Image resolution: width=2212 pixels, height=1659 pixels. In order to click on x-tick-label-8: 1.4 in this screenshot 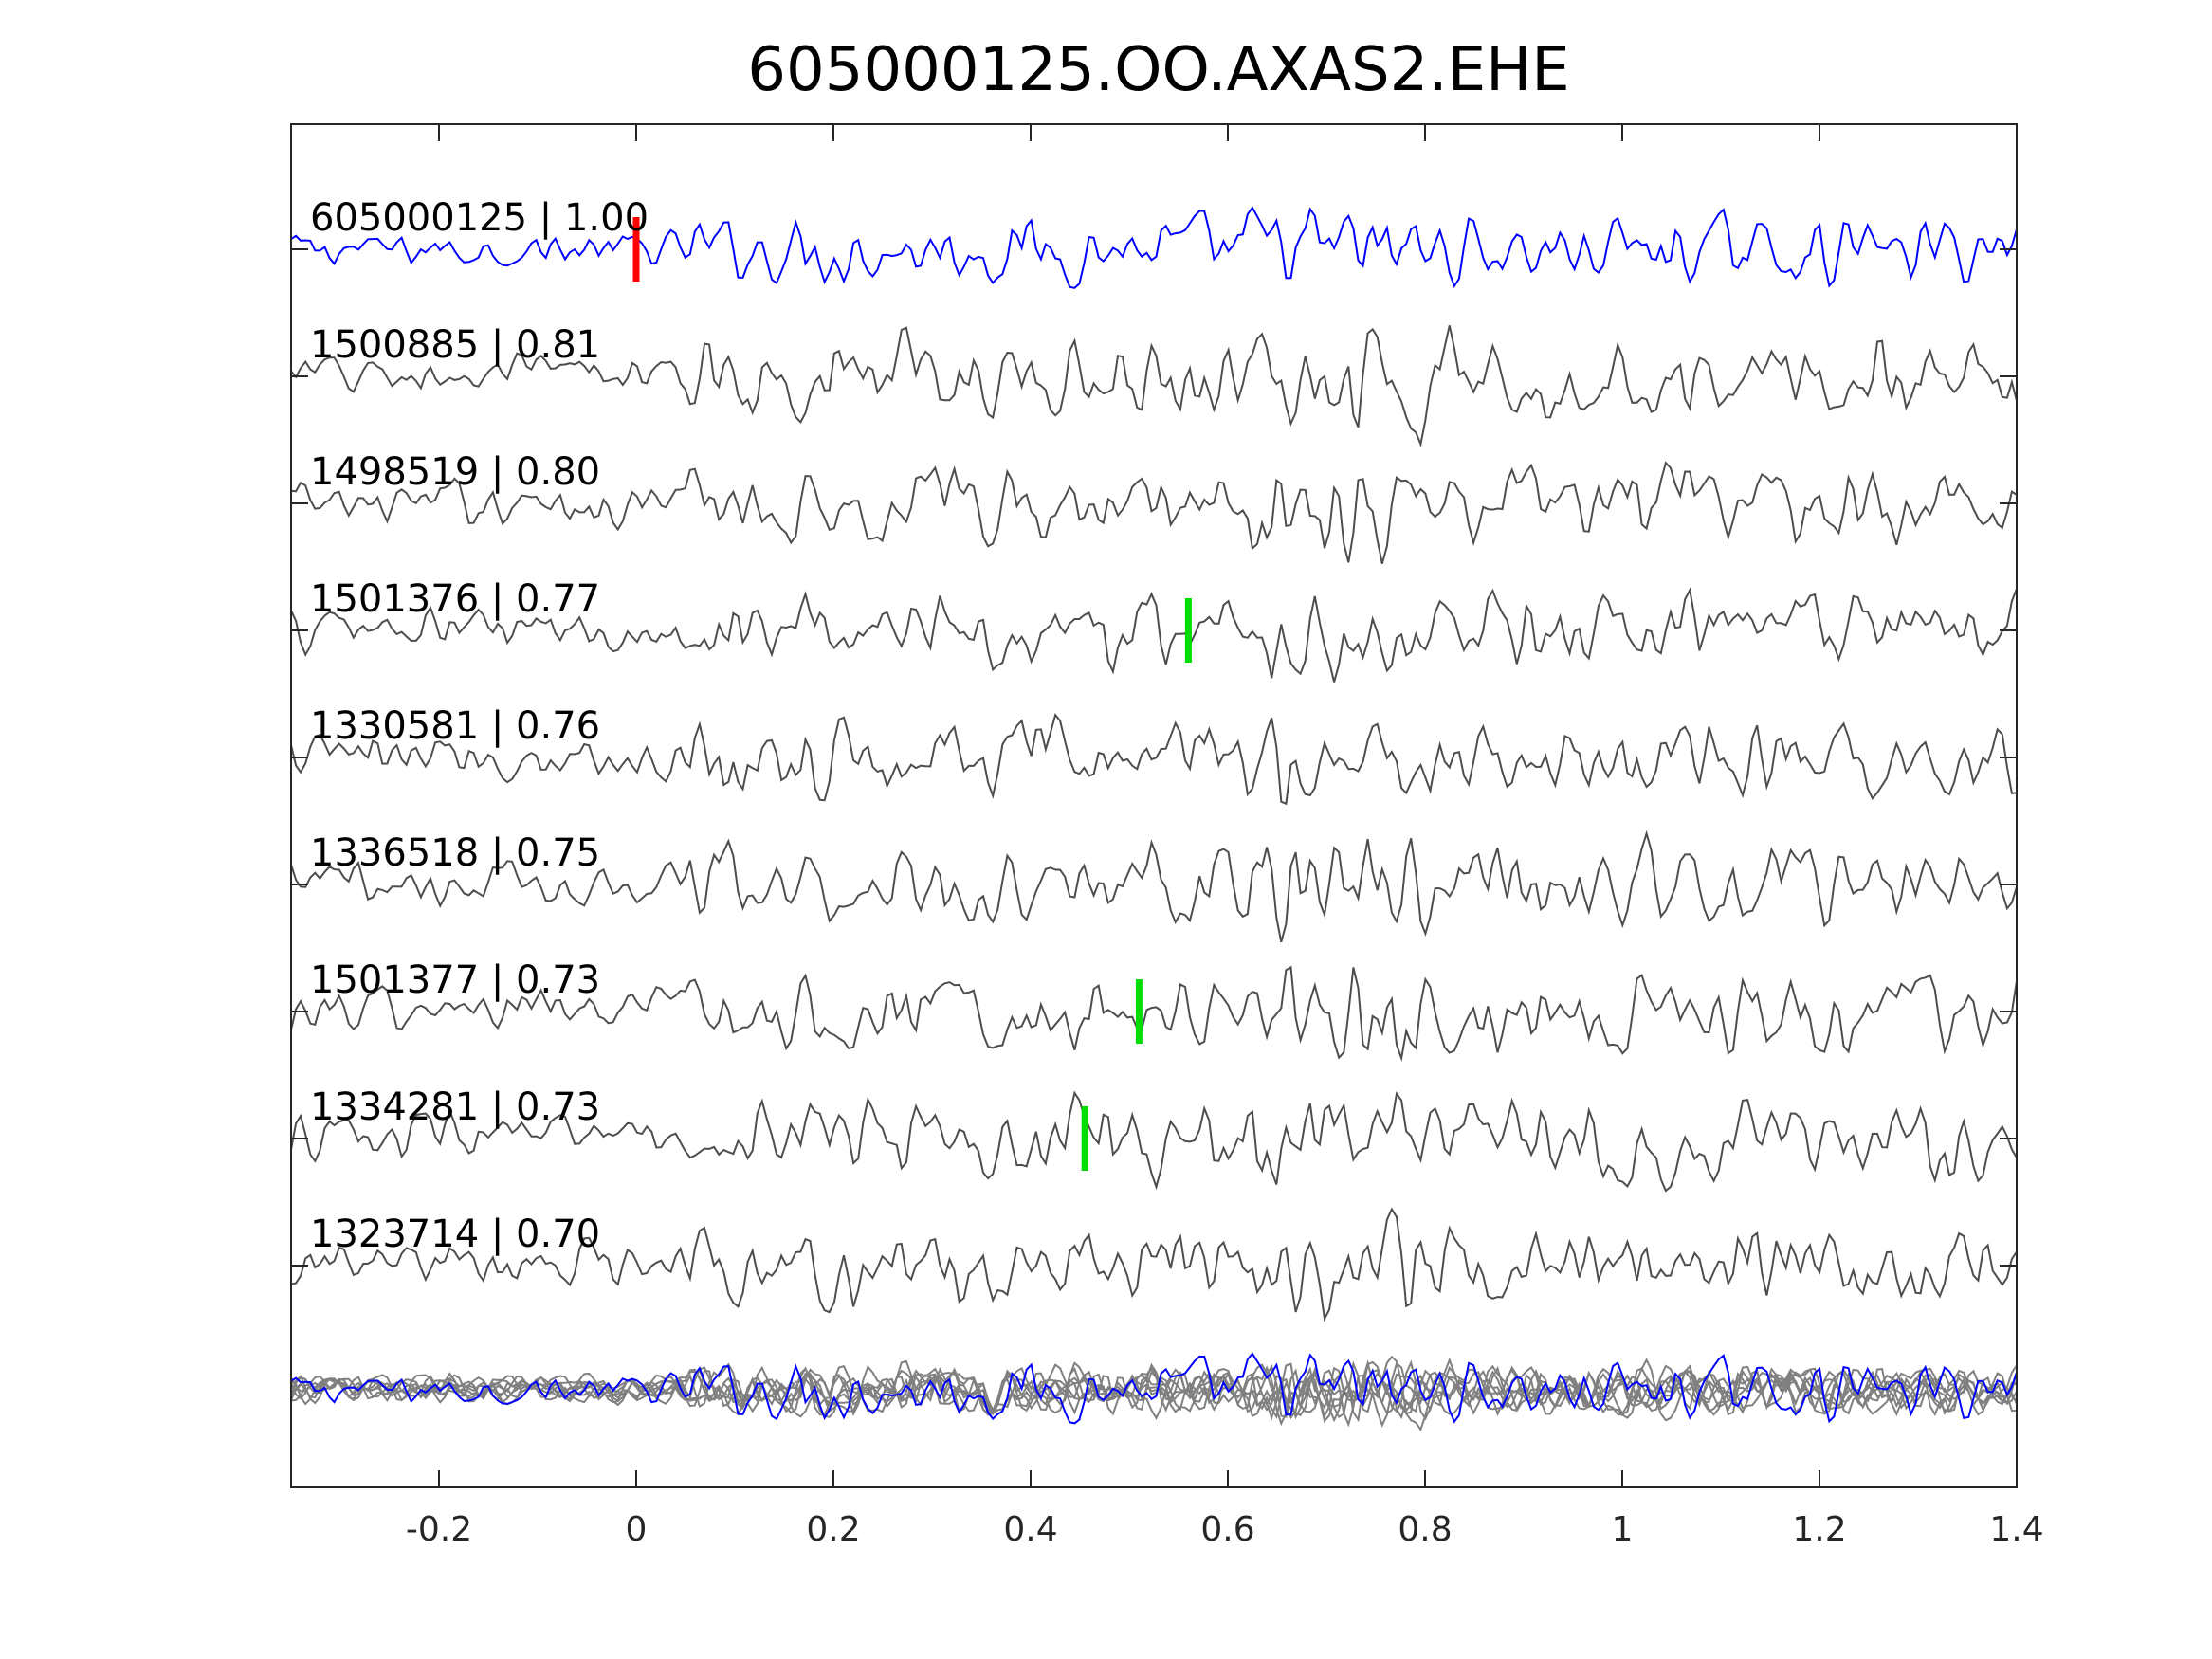, I will do `click(2016, 1529)`.